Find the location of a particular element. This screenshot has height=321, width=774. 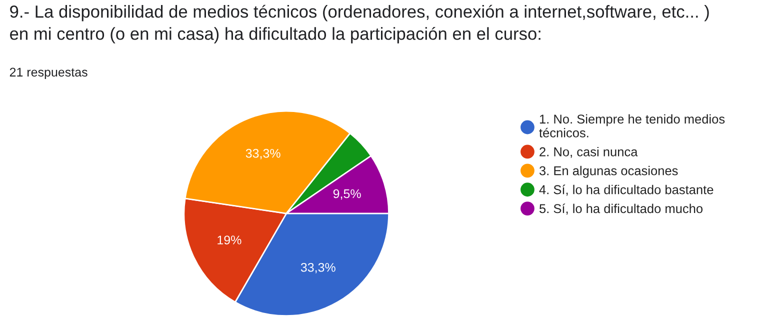

data-label: 19% is located at coordinates (230, 240).